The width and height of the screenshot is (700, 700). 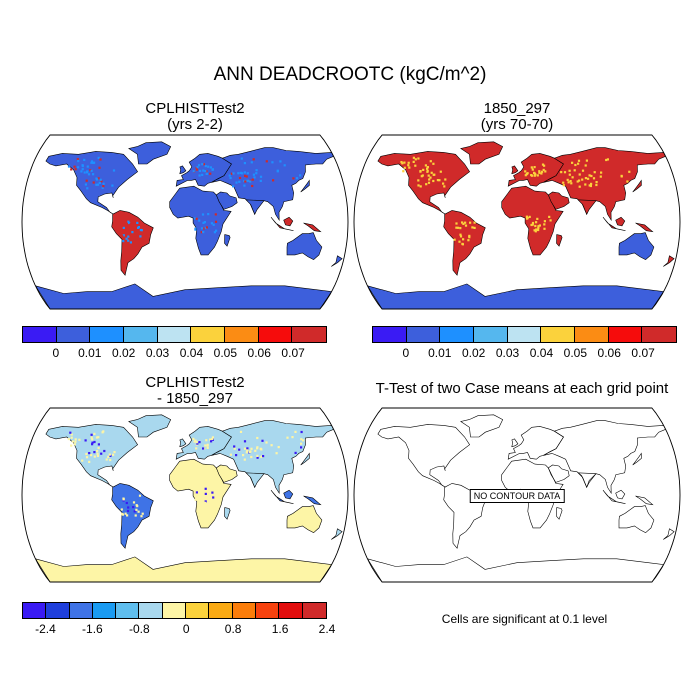 What do you see at coordinates (515, 296) in the screenshot?
I see `landmass-antarctica` at bounding box center [515, 296].